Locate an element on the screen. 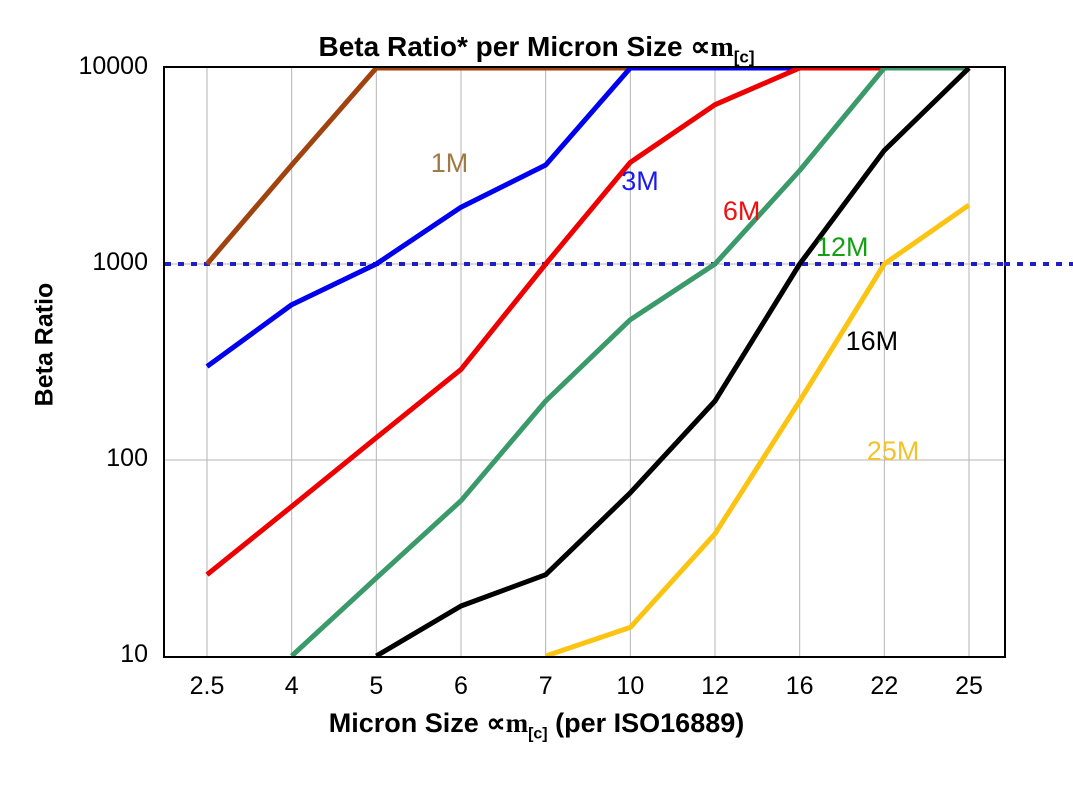 Image resolution: width=1073 pixels, height=798 pixels. x-tick-label: 22 is located at coordinates (884, 686).